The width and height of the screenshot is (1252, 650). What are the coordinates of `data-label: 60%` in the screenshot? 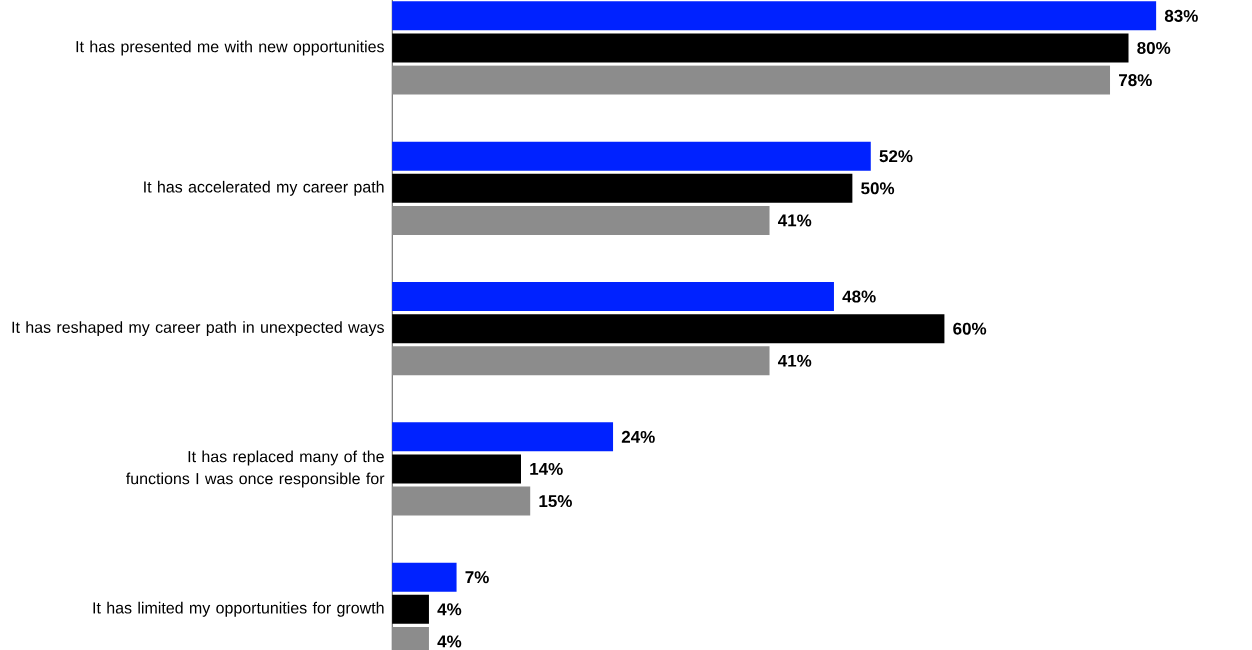 It's located at (970, 328).